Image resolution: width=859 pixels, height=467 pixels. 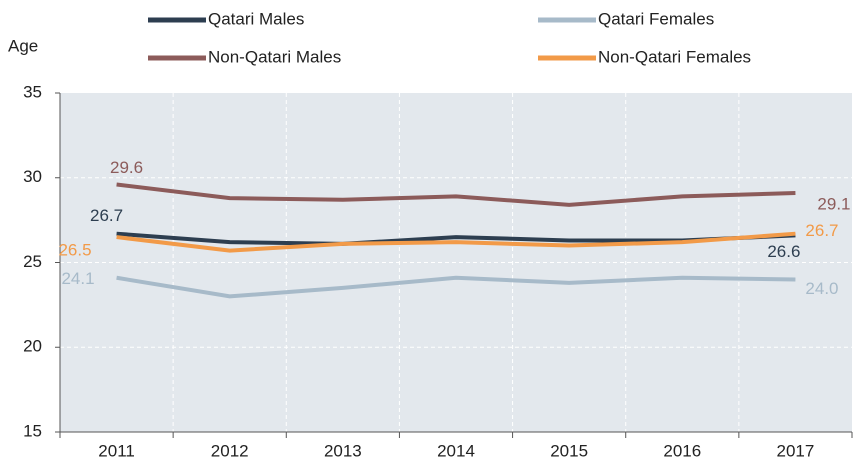 What do you see at coordinates (343, 450) in the screenshot?
I see `x-tick-label: 2013` at bounding box center [343, 450].